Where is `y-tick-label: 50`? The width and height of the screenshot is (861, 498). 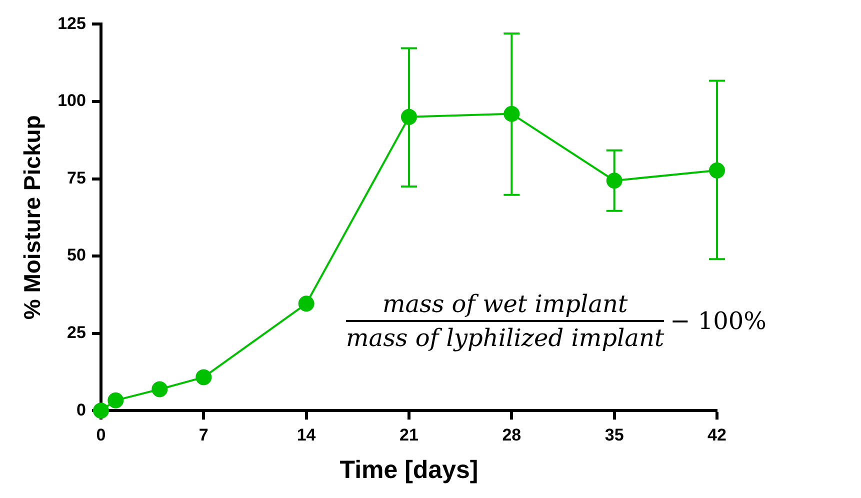
y-tick-label: 50 is located at coordinates (76, 255).